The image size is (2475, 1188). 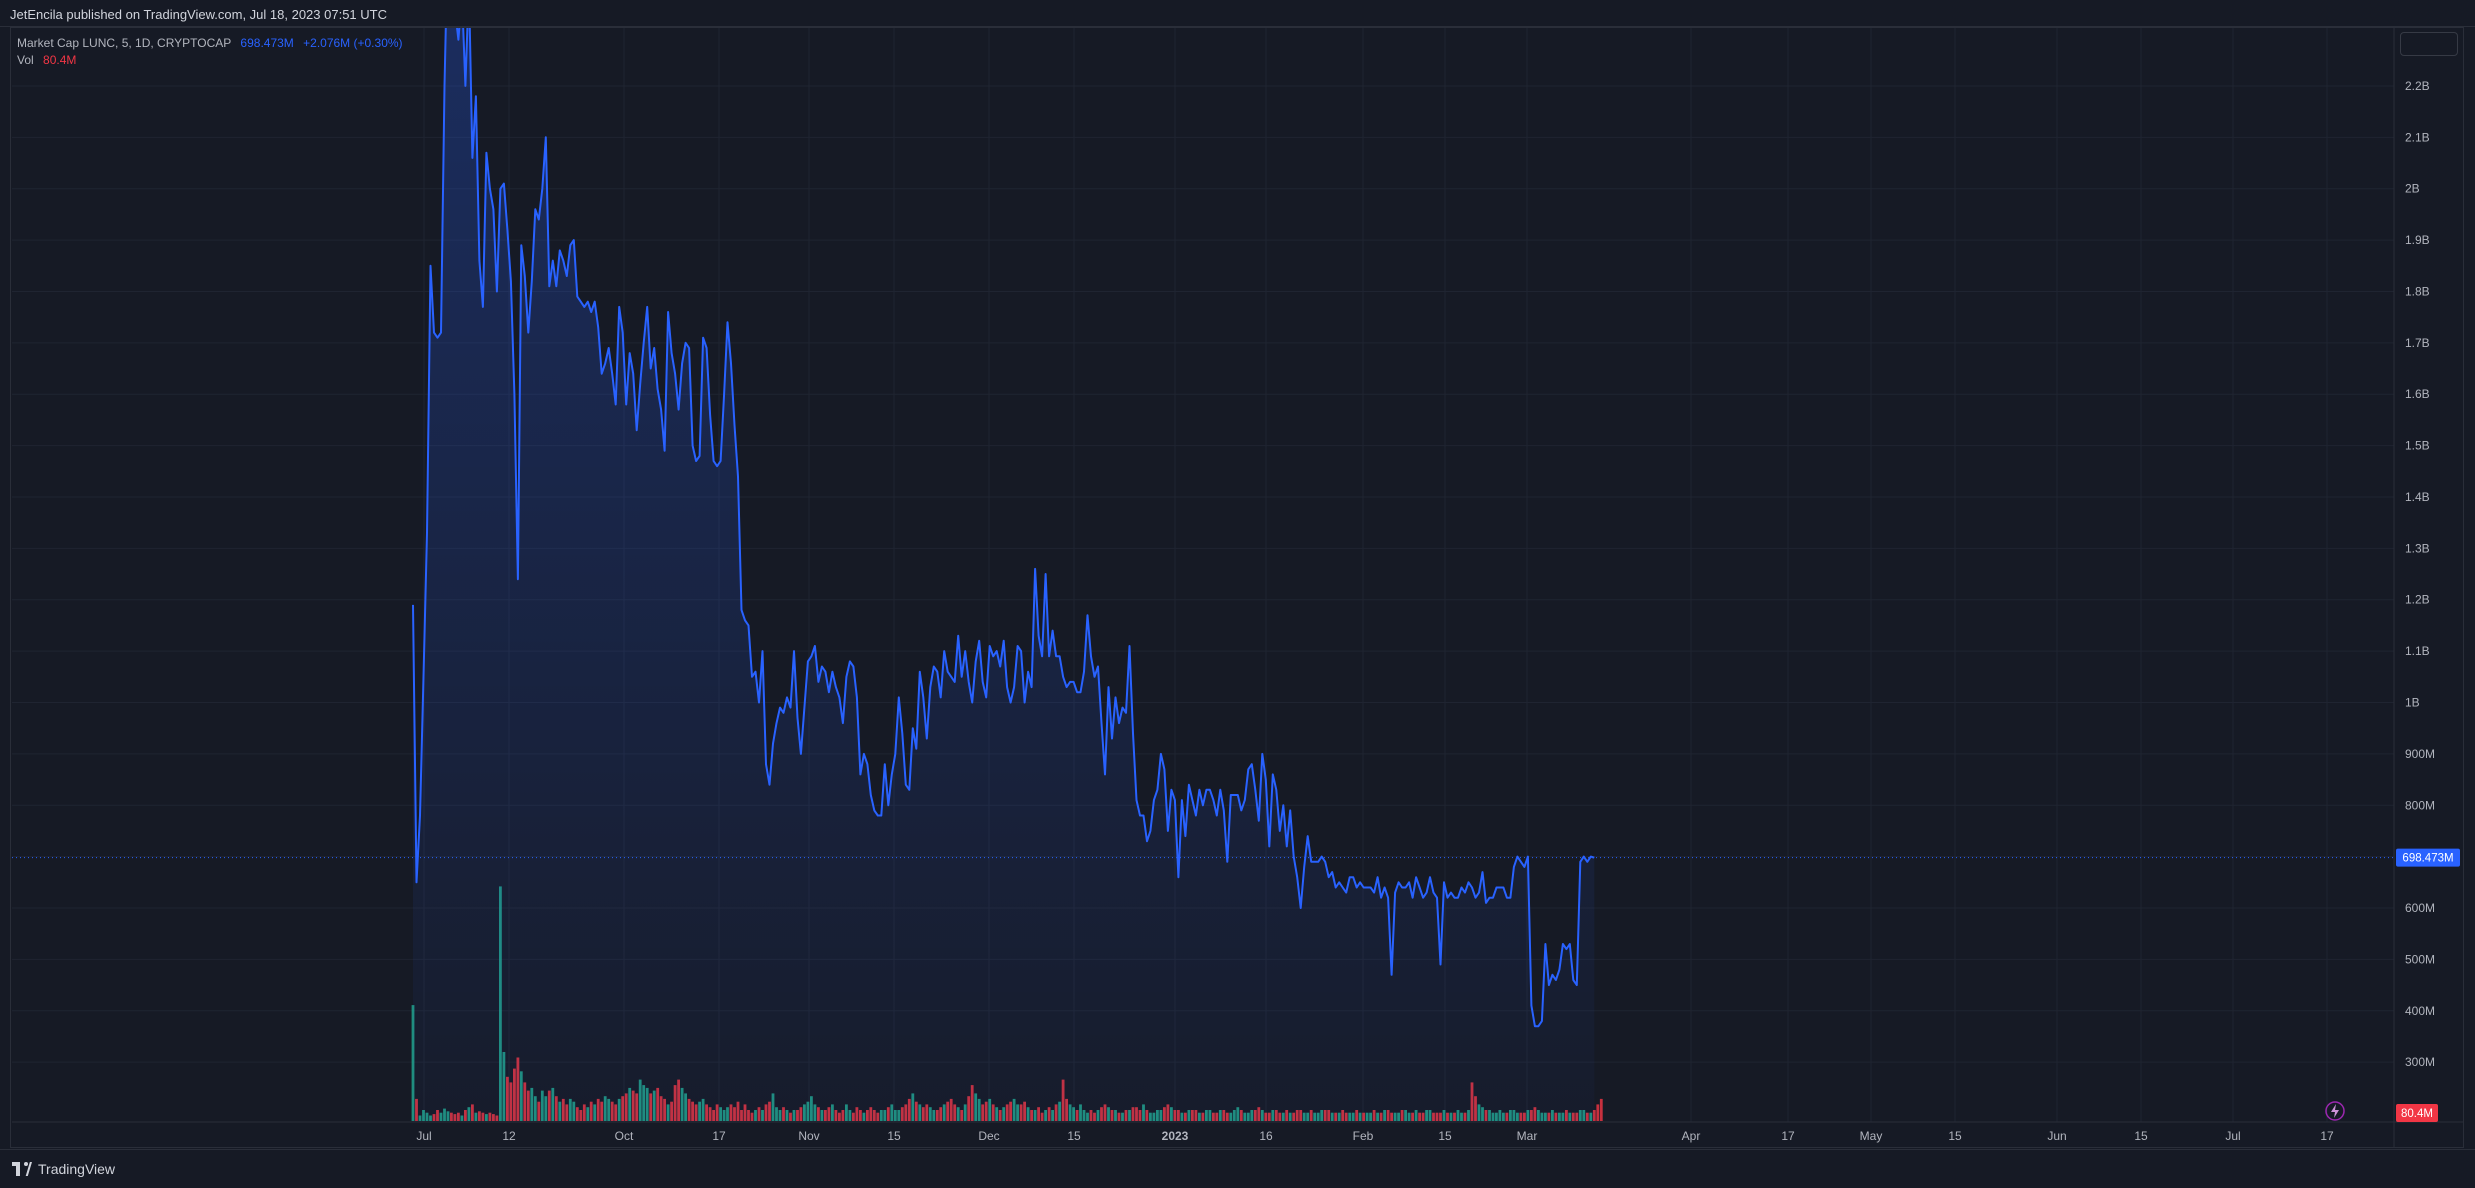 I want to click on last-price-badge: 698.473M, so click(x=2428, y=857).